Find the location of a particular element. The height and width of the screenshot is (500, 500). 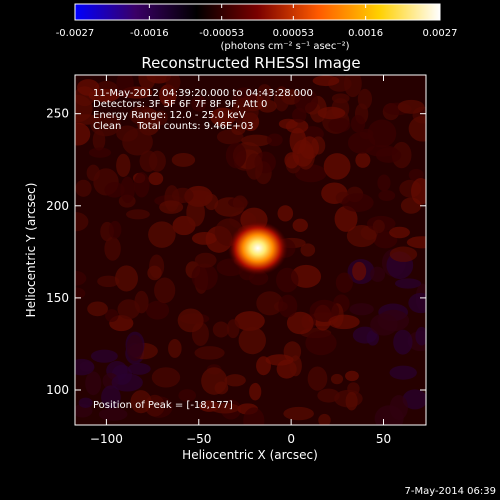

x-tick-label: 50 is located at coordinates (383, 439).